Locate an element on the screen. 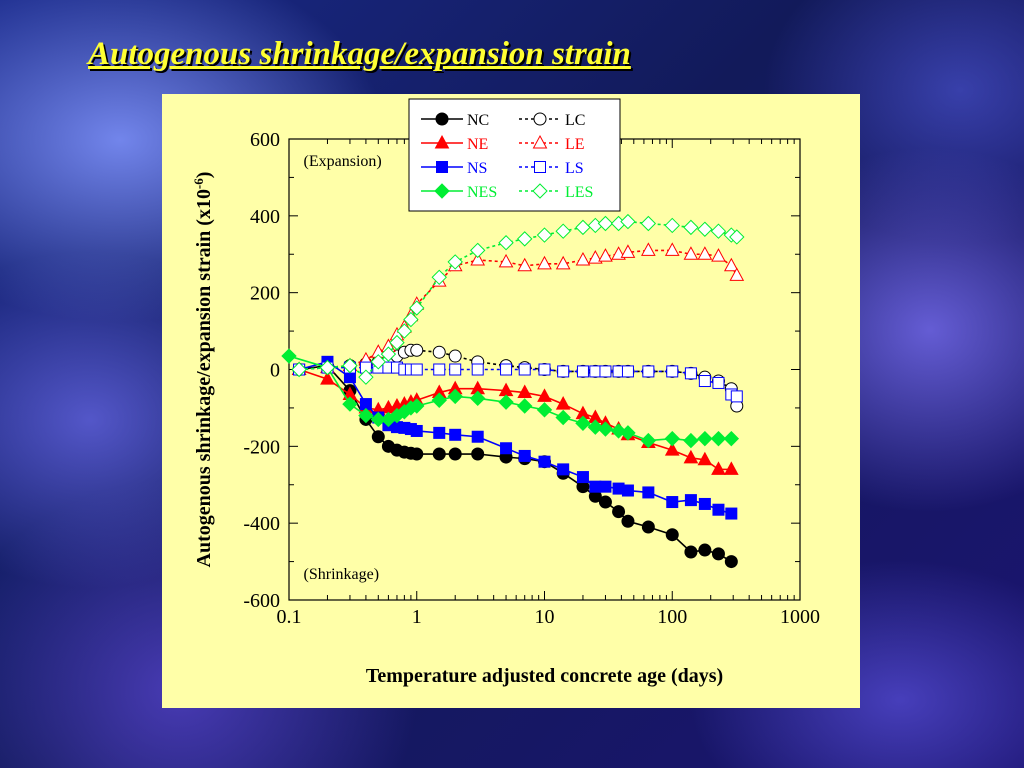 Image resolution: width=1024 pixels, height=768 pixels. y-tick-label: 0 is located at coordinates (275, 371).